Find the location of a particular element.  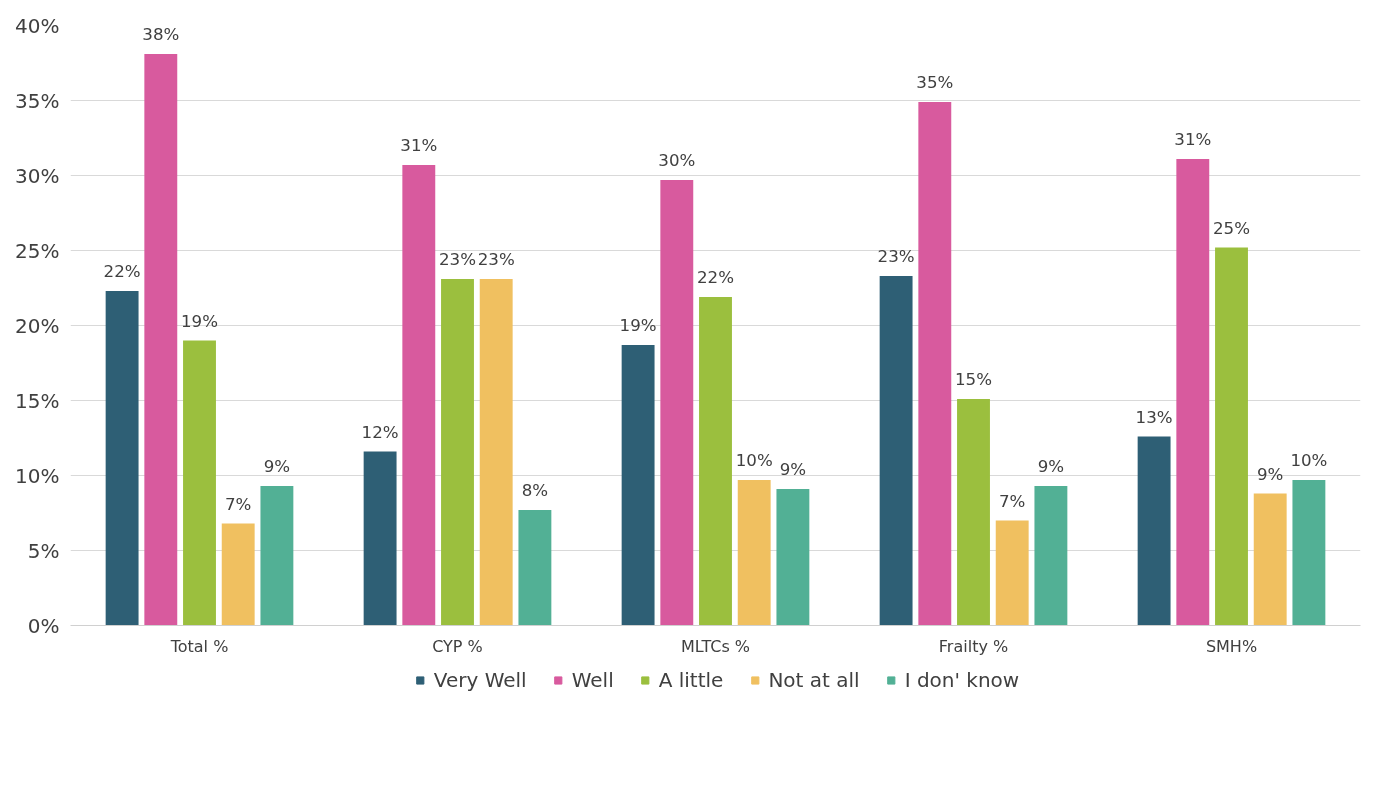

data-label: 25% is located at coordinates (1231, 228).